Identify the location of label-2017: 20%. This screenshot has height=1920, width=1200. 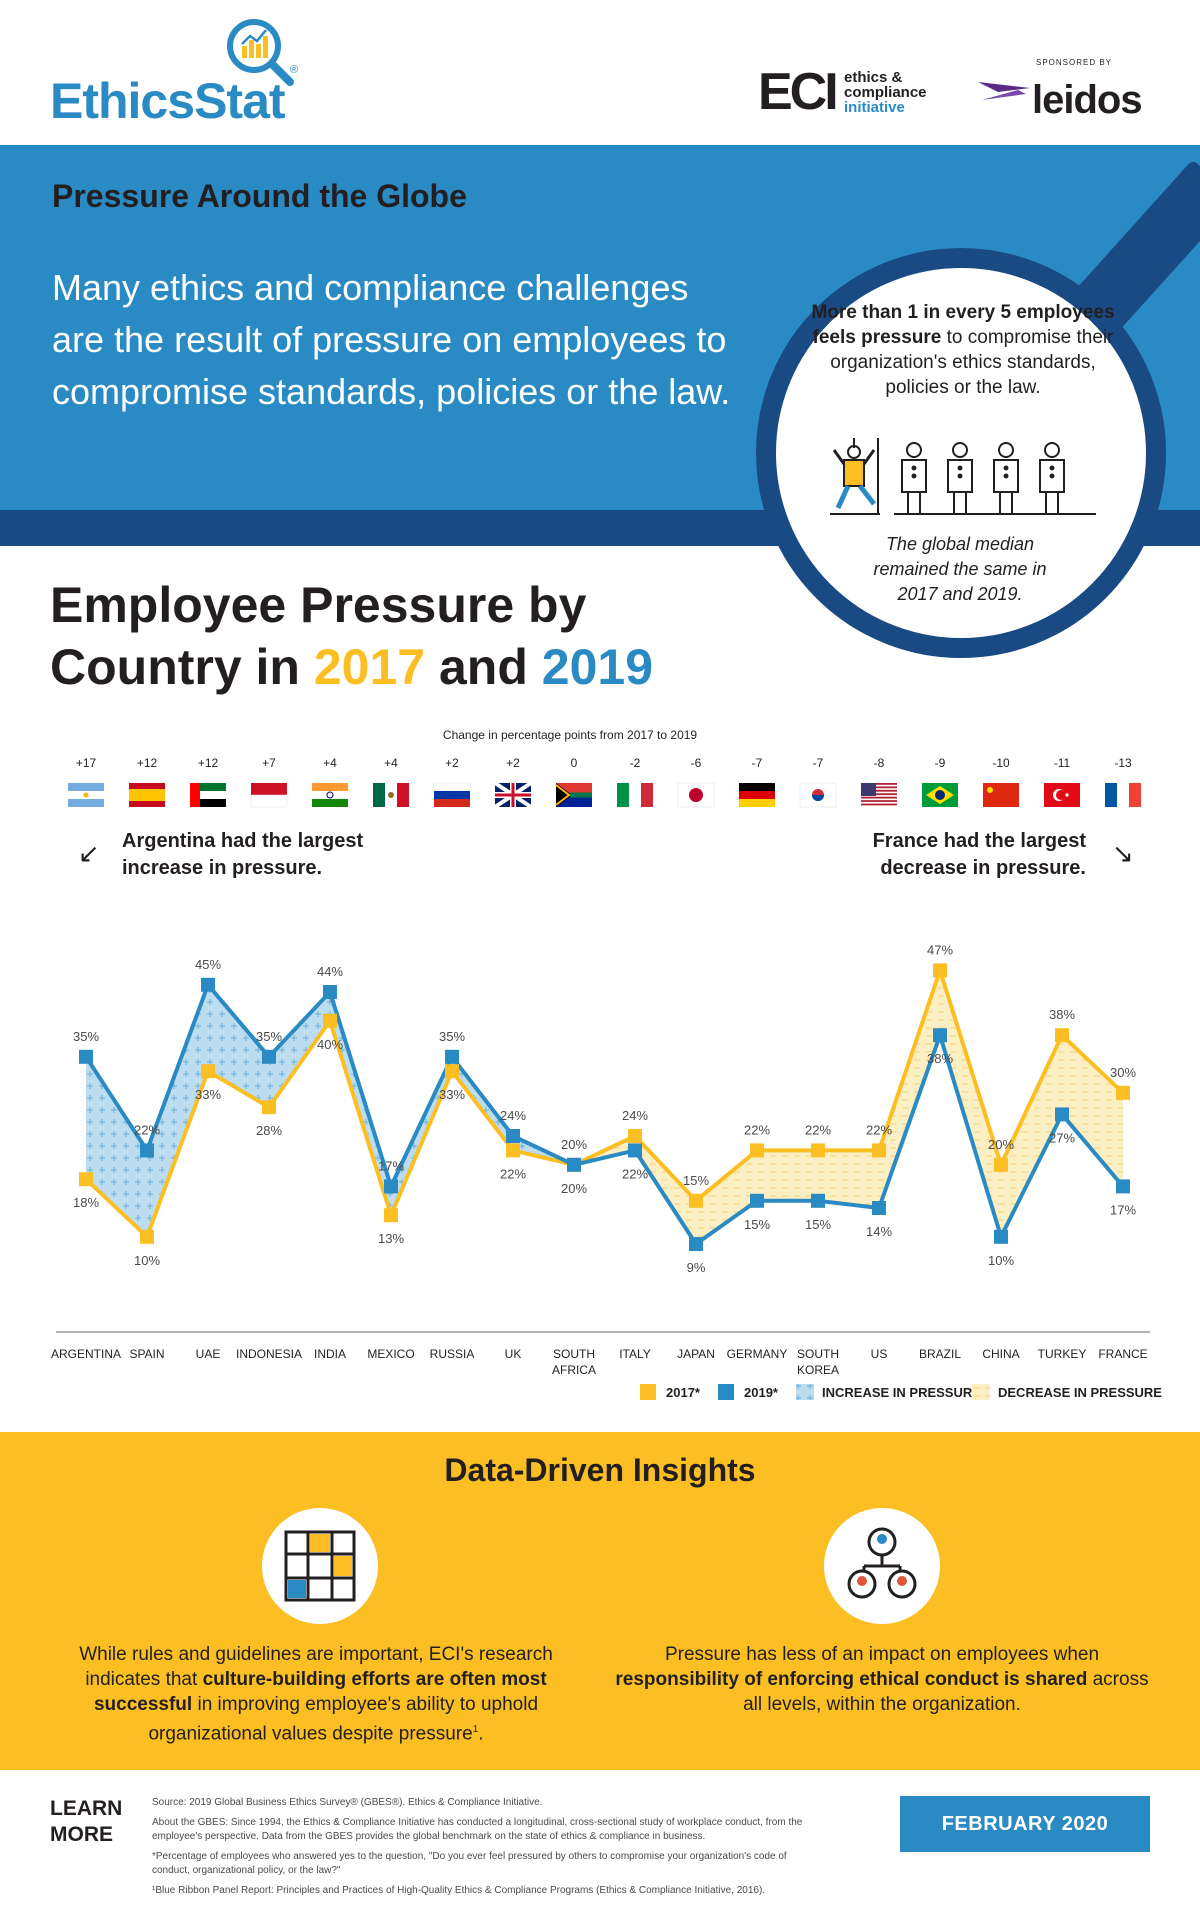
(1001, 1144).